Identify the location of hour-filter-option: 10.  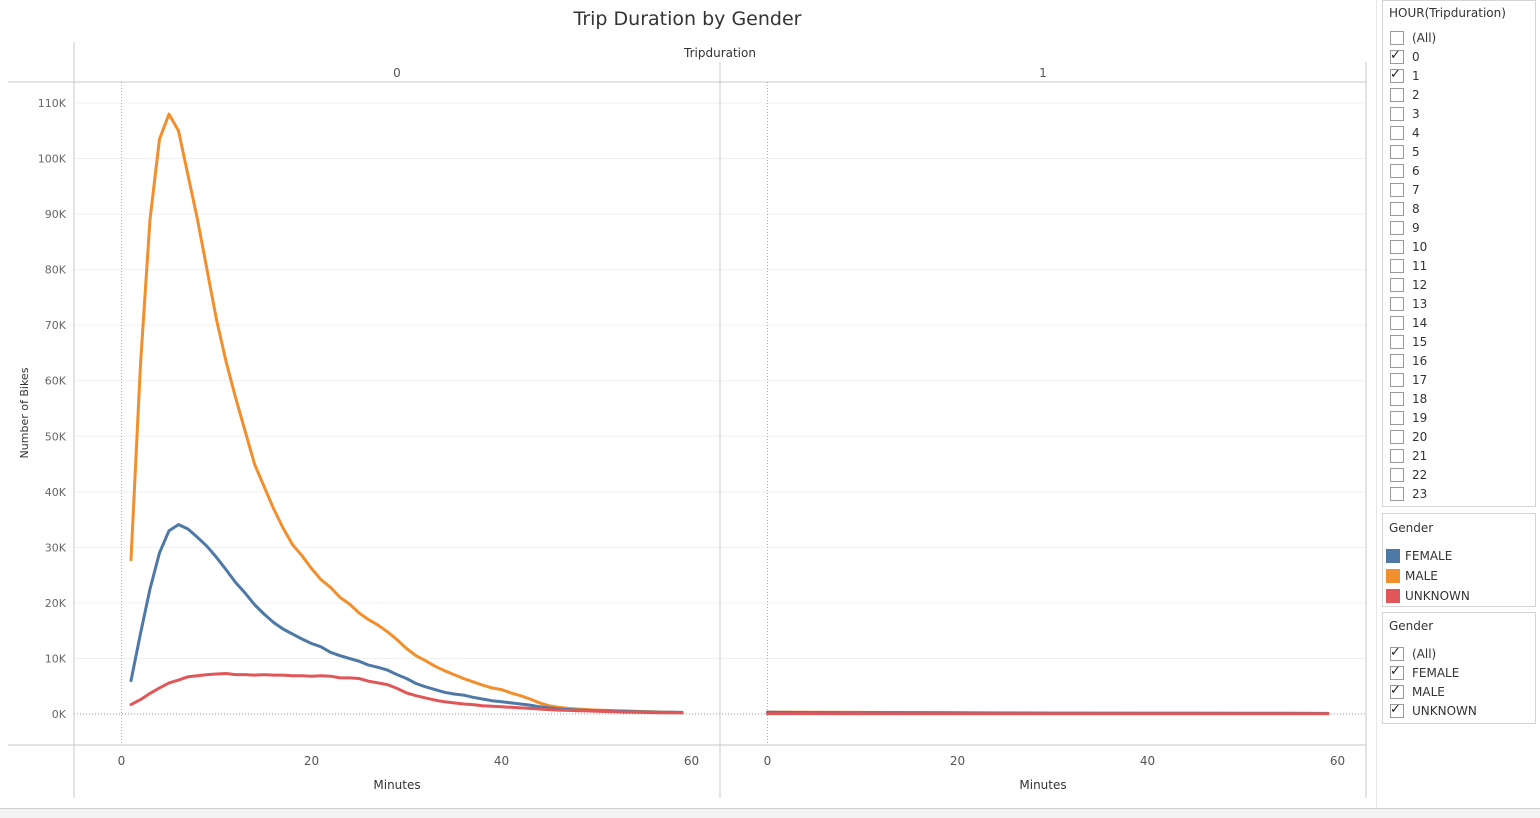
(1408, 246).